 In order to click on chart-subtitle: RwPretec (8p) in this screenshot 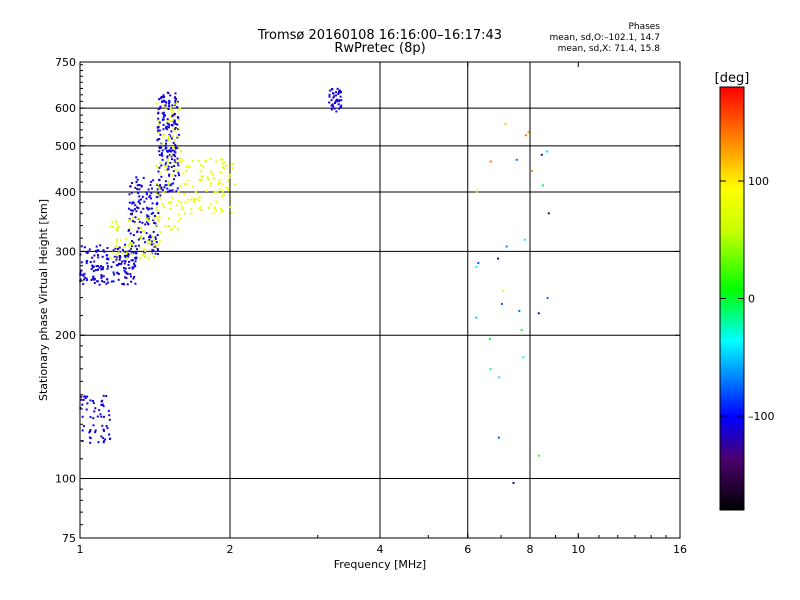, I will do `click(380, 48)`.